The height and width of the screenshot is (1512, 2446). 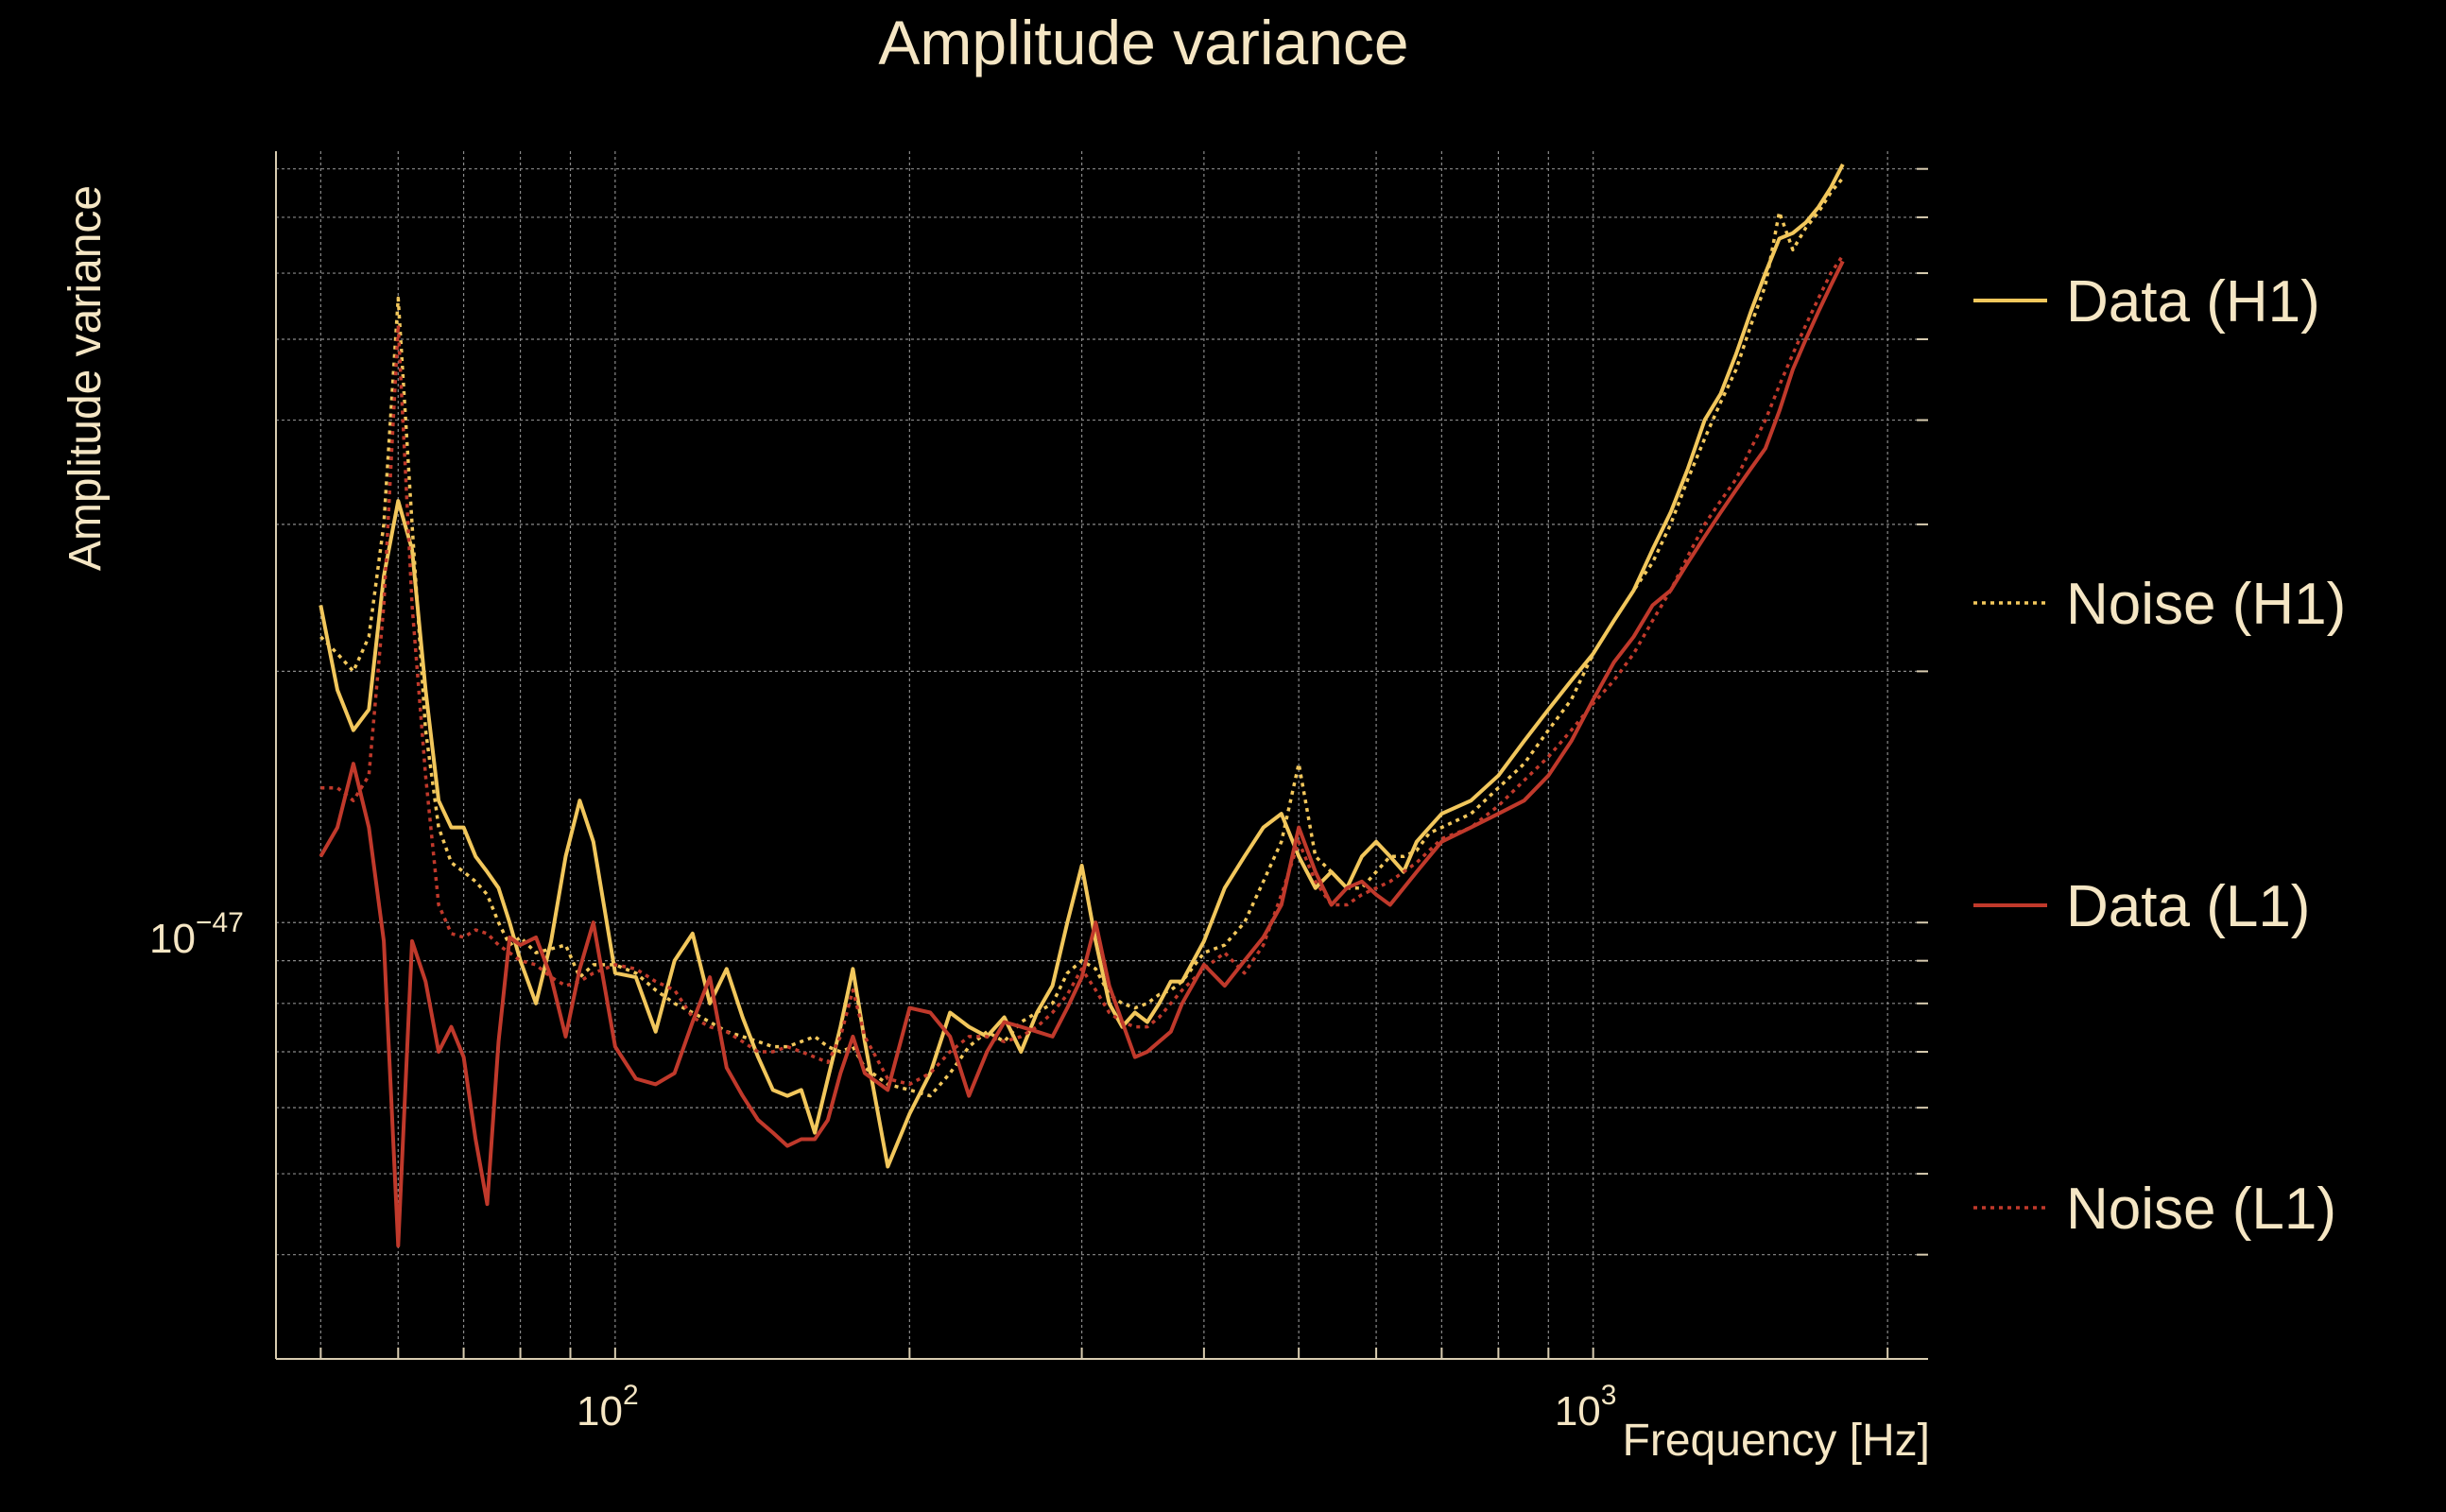 I want to click on legend-label: Data (H1), so click(x=2193, y=302).